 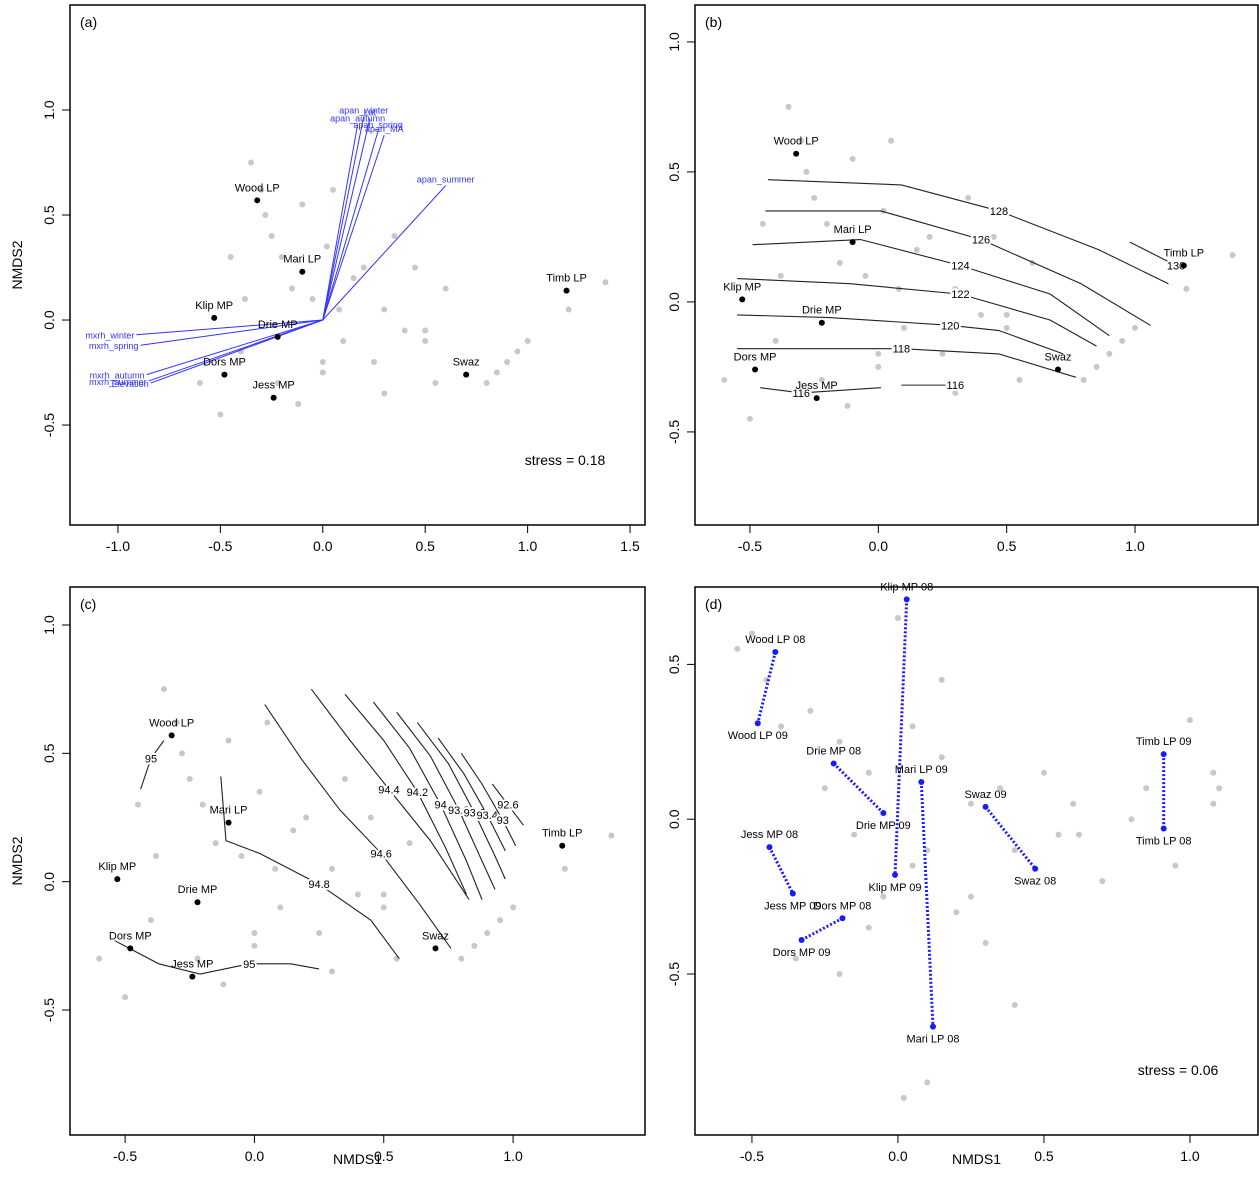 What do you see at coordinates (843, 906) in the screenshot?
I see `site-label: Dors MP 08` at bounding box center [843, 906].